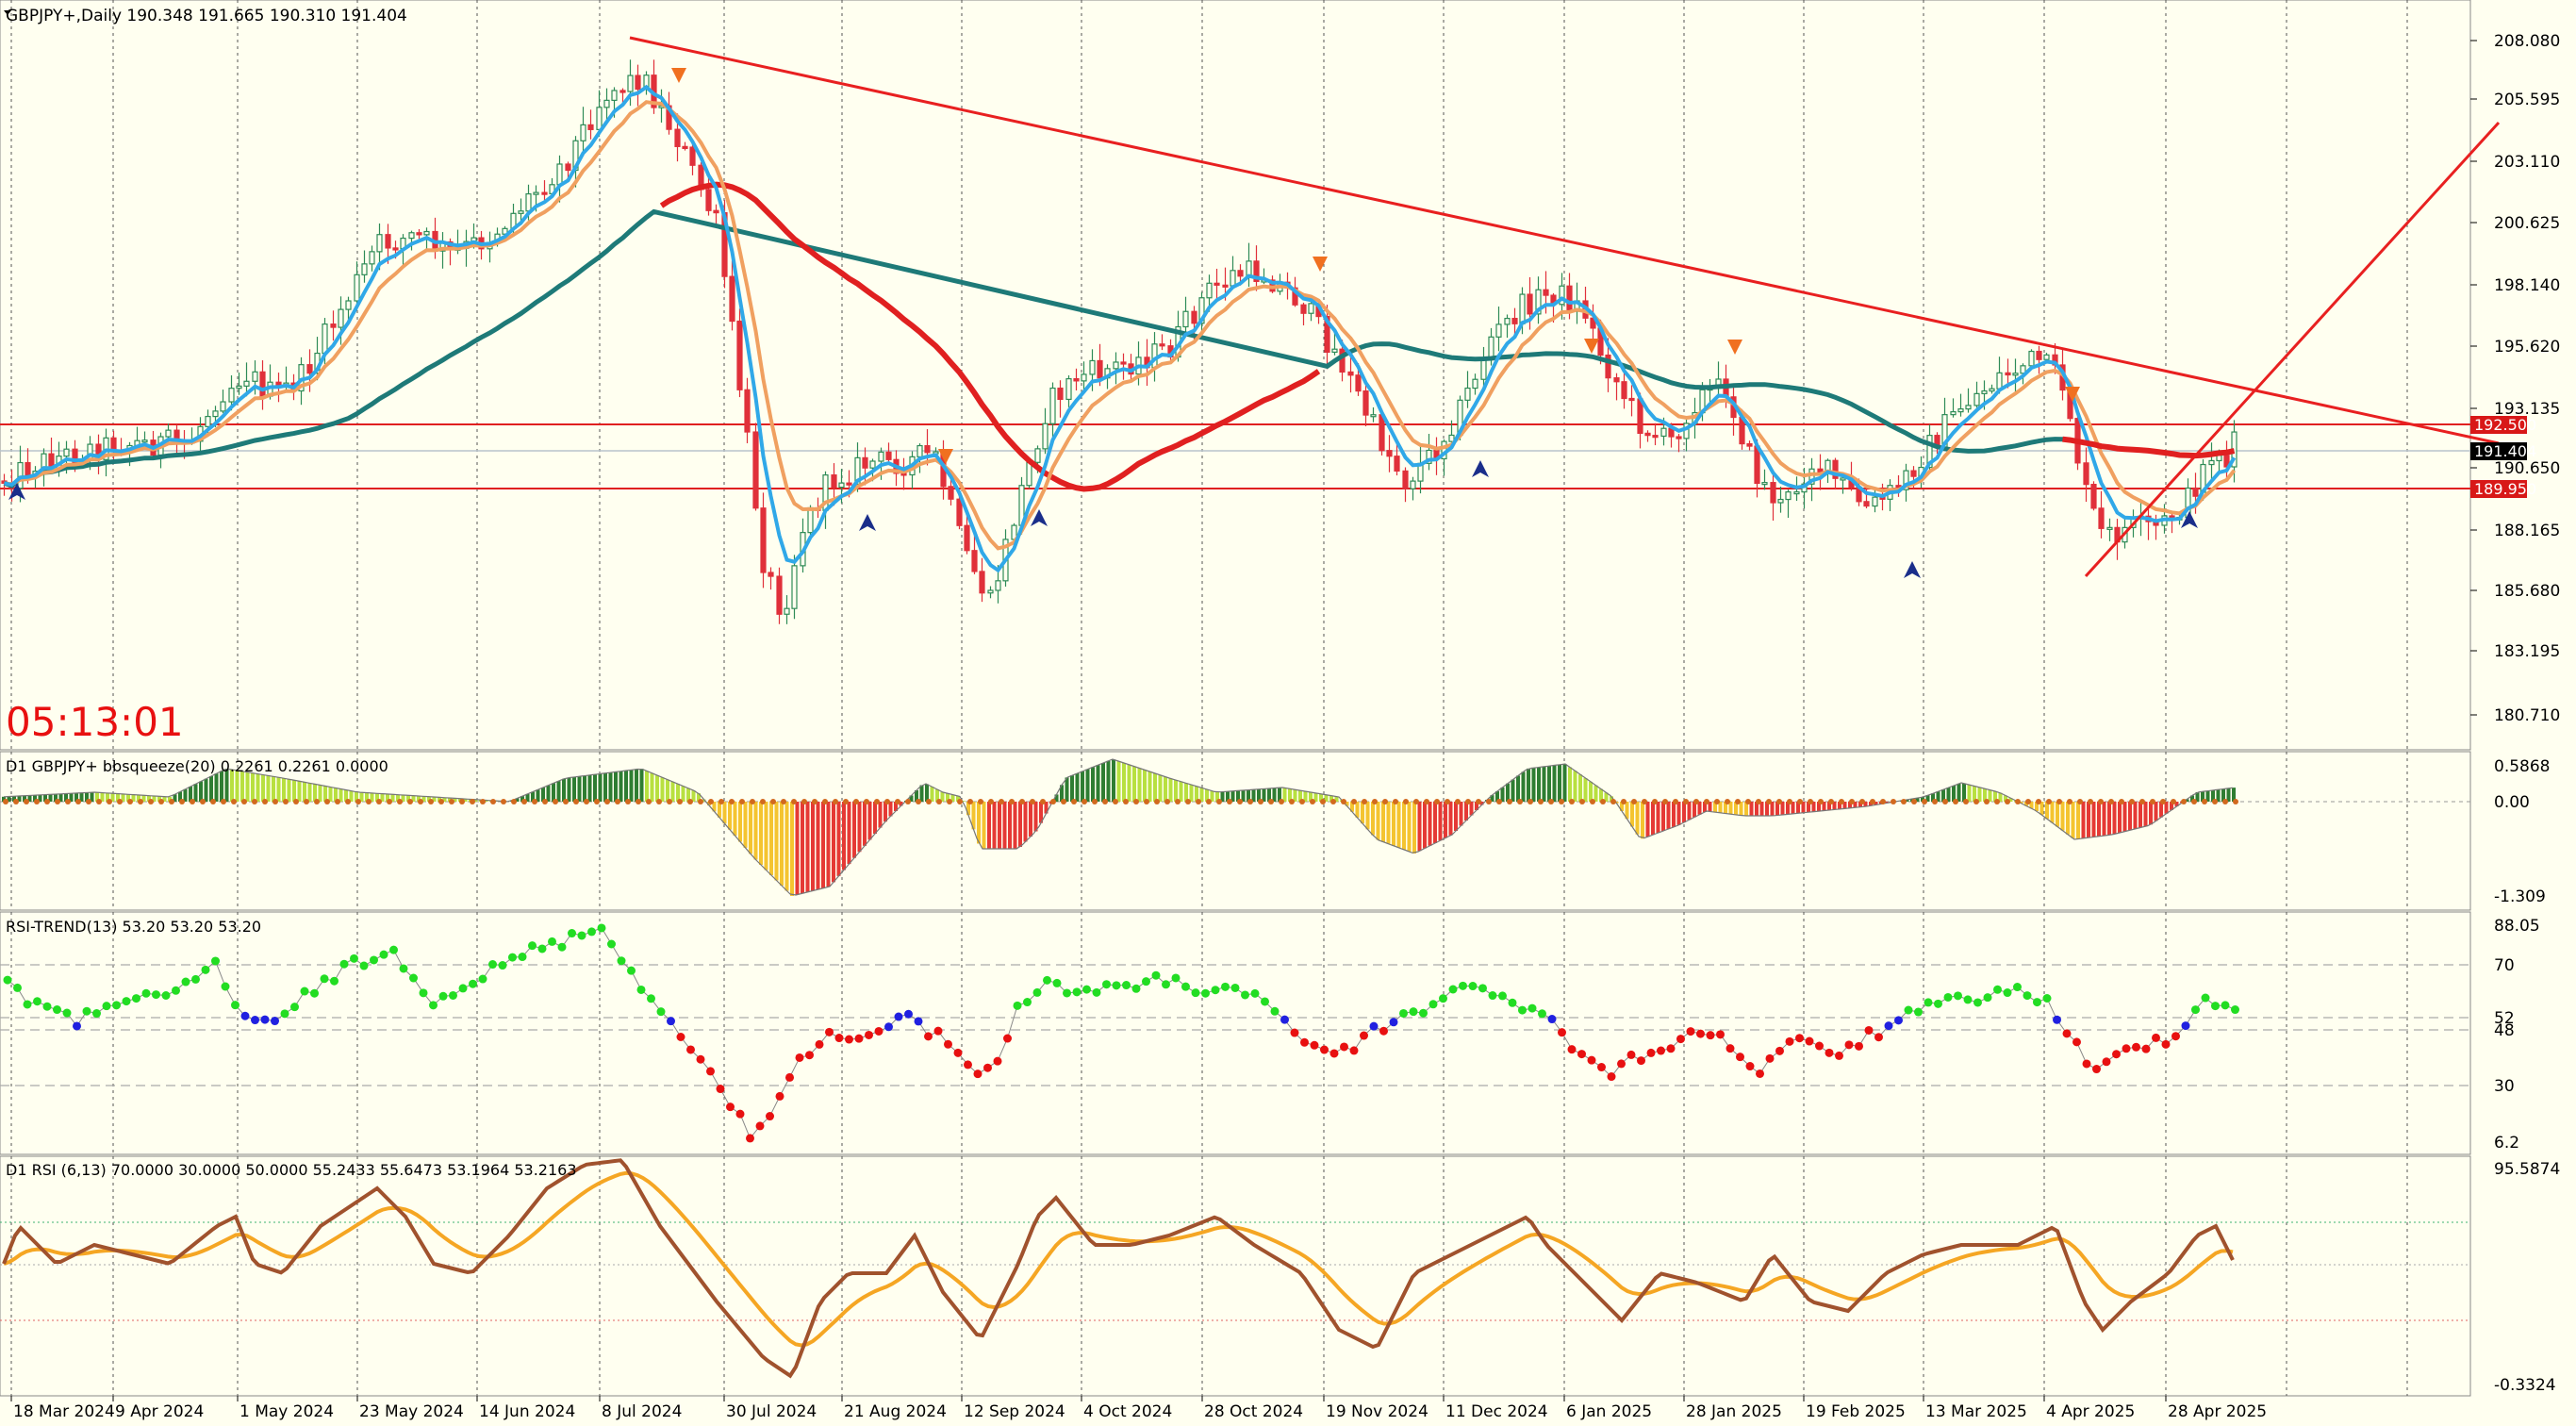  I want to click on price-level-lines, so click(1235, 456).